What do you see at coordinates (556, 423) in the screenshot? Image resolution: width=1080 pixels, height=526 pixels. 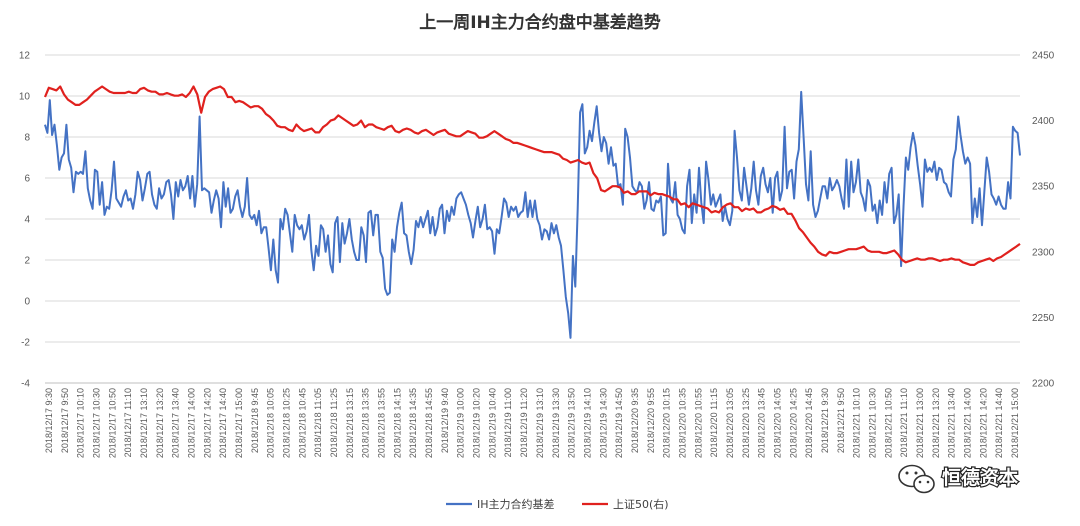 I see `x-tick-label: 2018/12/19 13:30` at bounding box center [556, 423].